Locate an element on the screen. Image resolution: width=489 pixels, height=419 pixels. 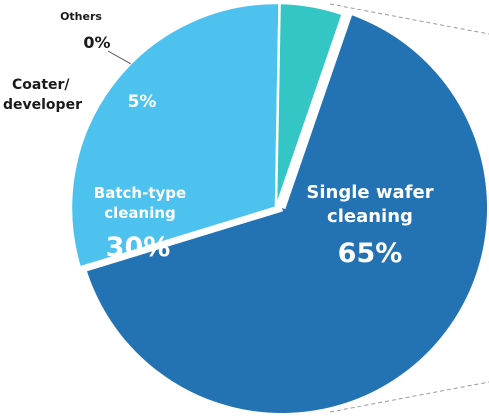
batch-type-label-line2: cleaning is located at coordinates (140, 213).